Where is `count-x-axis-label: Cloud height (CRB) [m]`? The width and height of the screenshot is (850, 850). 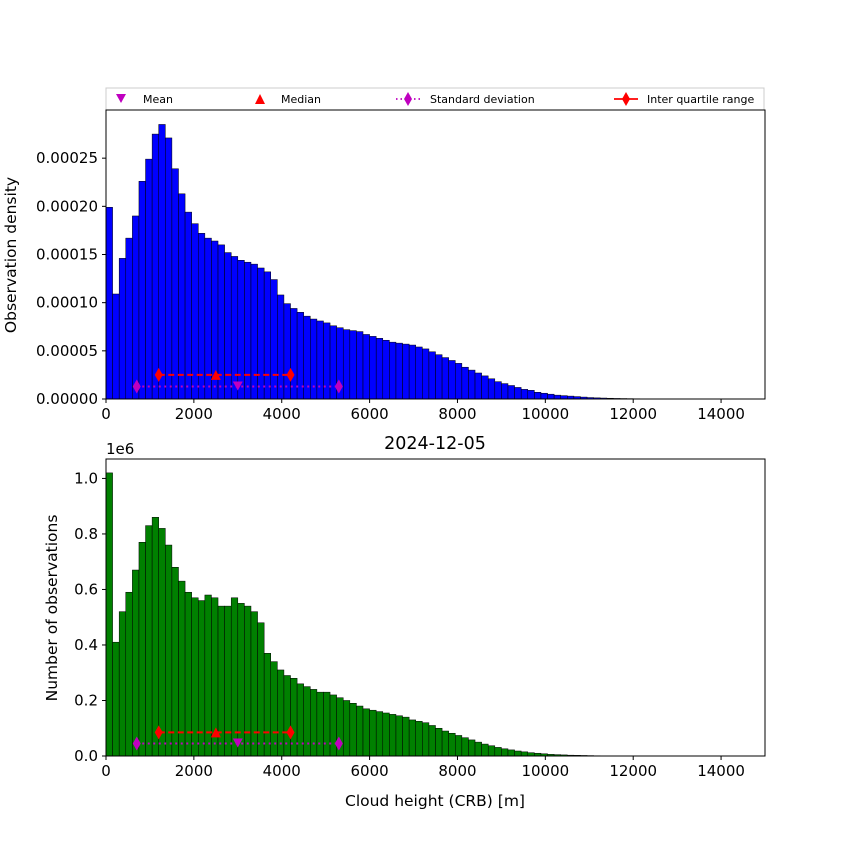
count-x-axis-label: Cloud height (CRB) [m] is located at coordinates (435, 801).